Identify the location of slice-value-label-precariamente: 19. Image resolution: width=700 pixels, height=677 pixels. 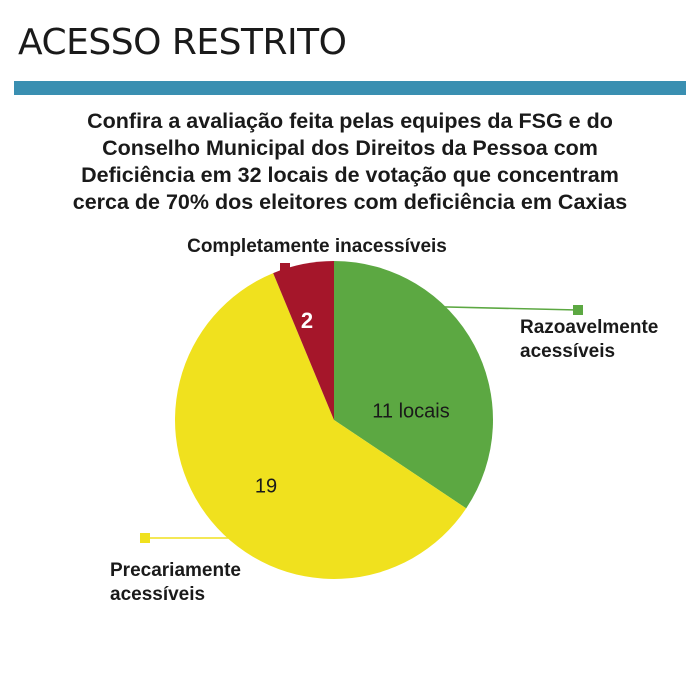
(266, 486).